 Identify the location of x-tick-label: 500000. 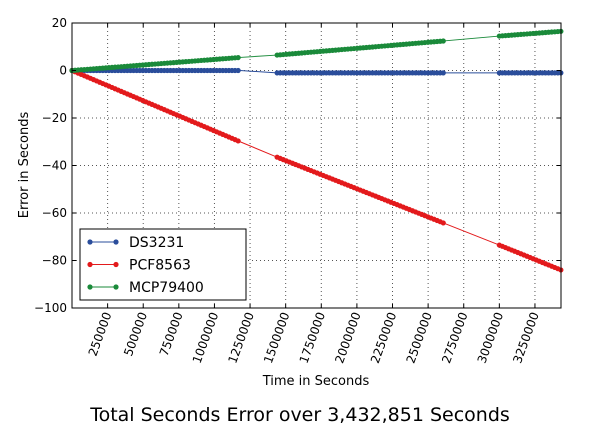
(135, 334).